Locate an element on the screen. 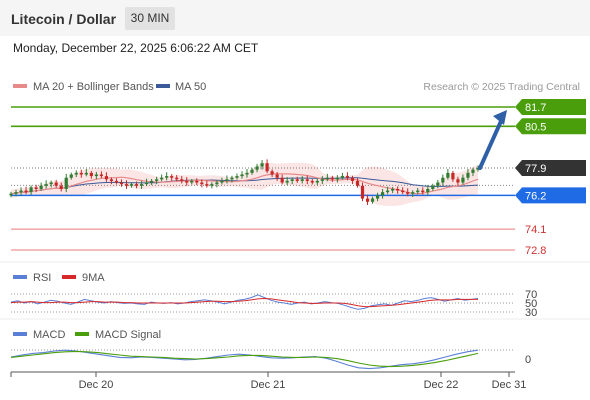  ma50-legend-swatch is located at coordinates (163, 86).